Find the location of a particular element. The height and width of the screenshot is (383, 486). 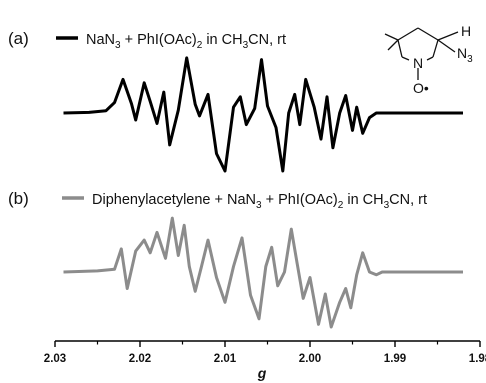

x-axis-title: g is located at coordinates (262, 373).